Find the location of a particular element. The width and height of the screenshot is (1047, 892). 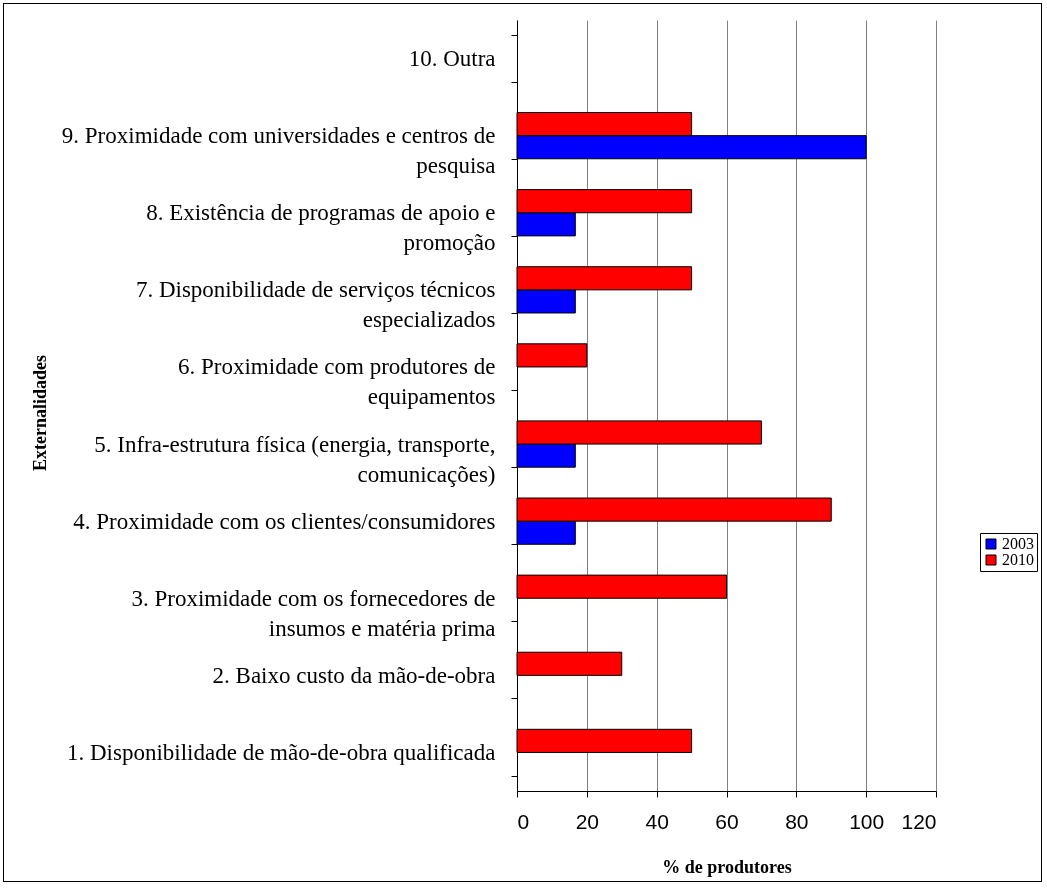

y-tick-label: 8. Existência de programas de apoio e promoção is located at coordinates (321, 228).